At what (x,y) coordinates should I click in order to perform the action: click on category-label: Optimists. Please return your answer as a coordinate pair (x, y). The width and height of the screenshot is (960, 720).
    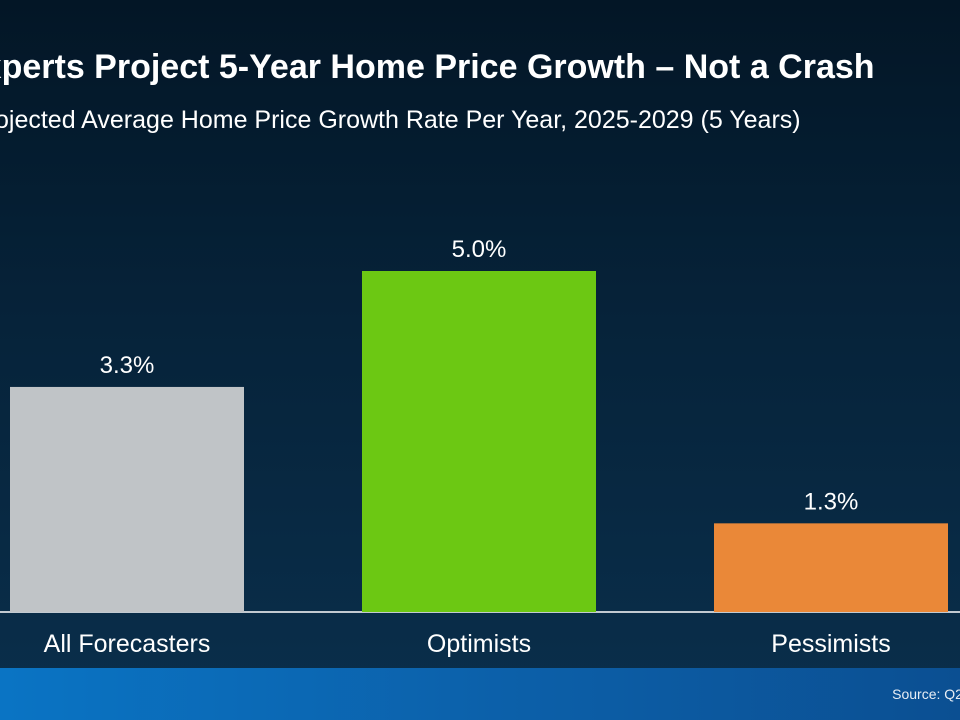
    Looking at the image, I should click on (479, 644).